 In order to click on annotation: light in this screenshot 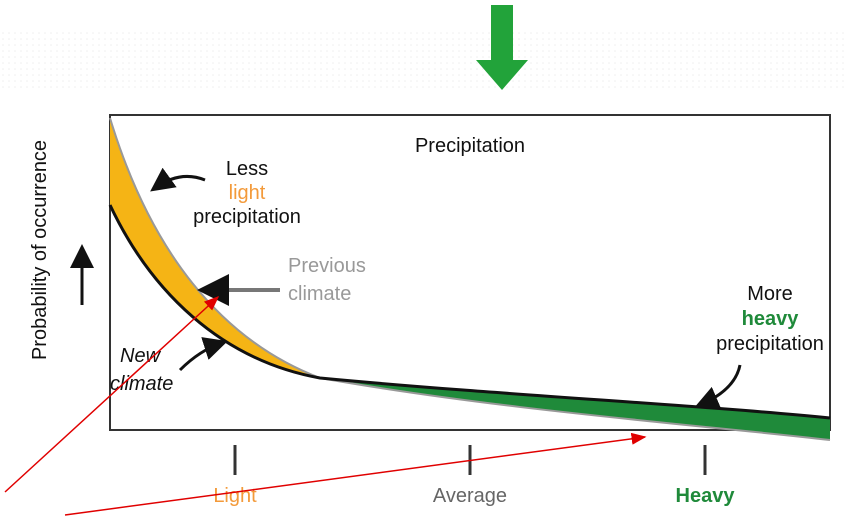, I will do `click(247, 193)`.